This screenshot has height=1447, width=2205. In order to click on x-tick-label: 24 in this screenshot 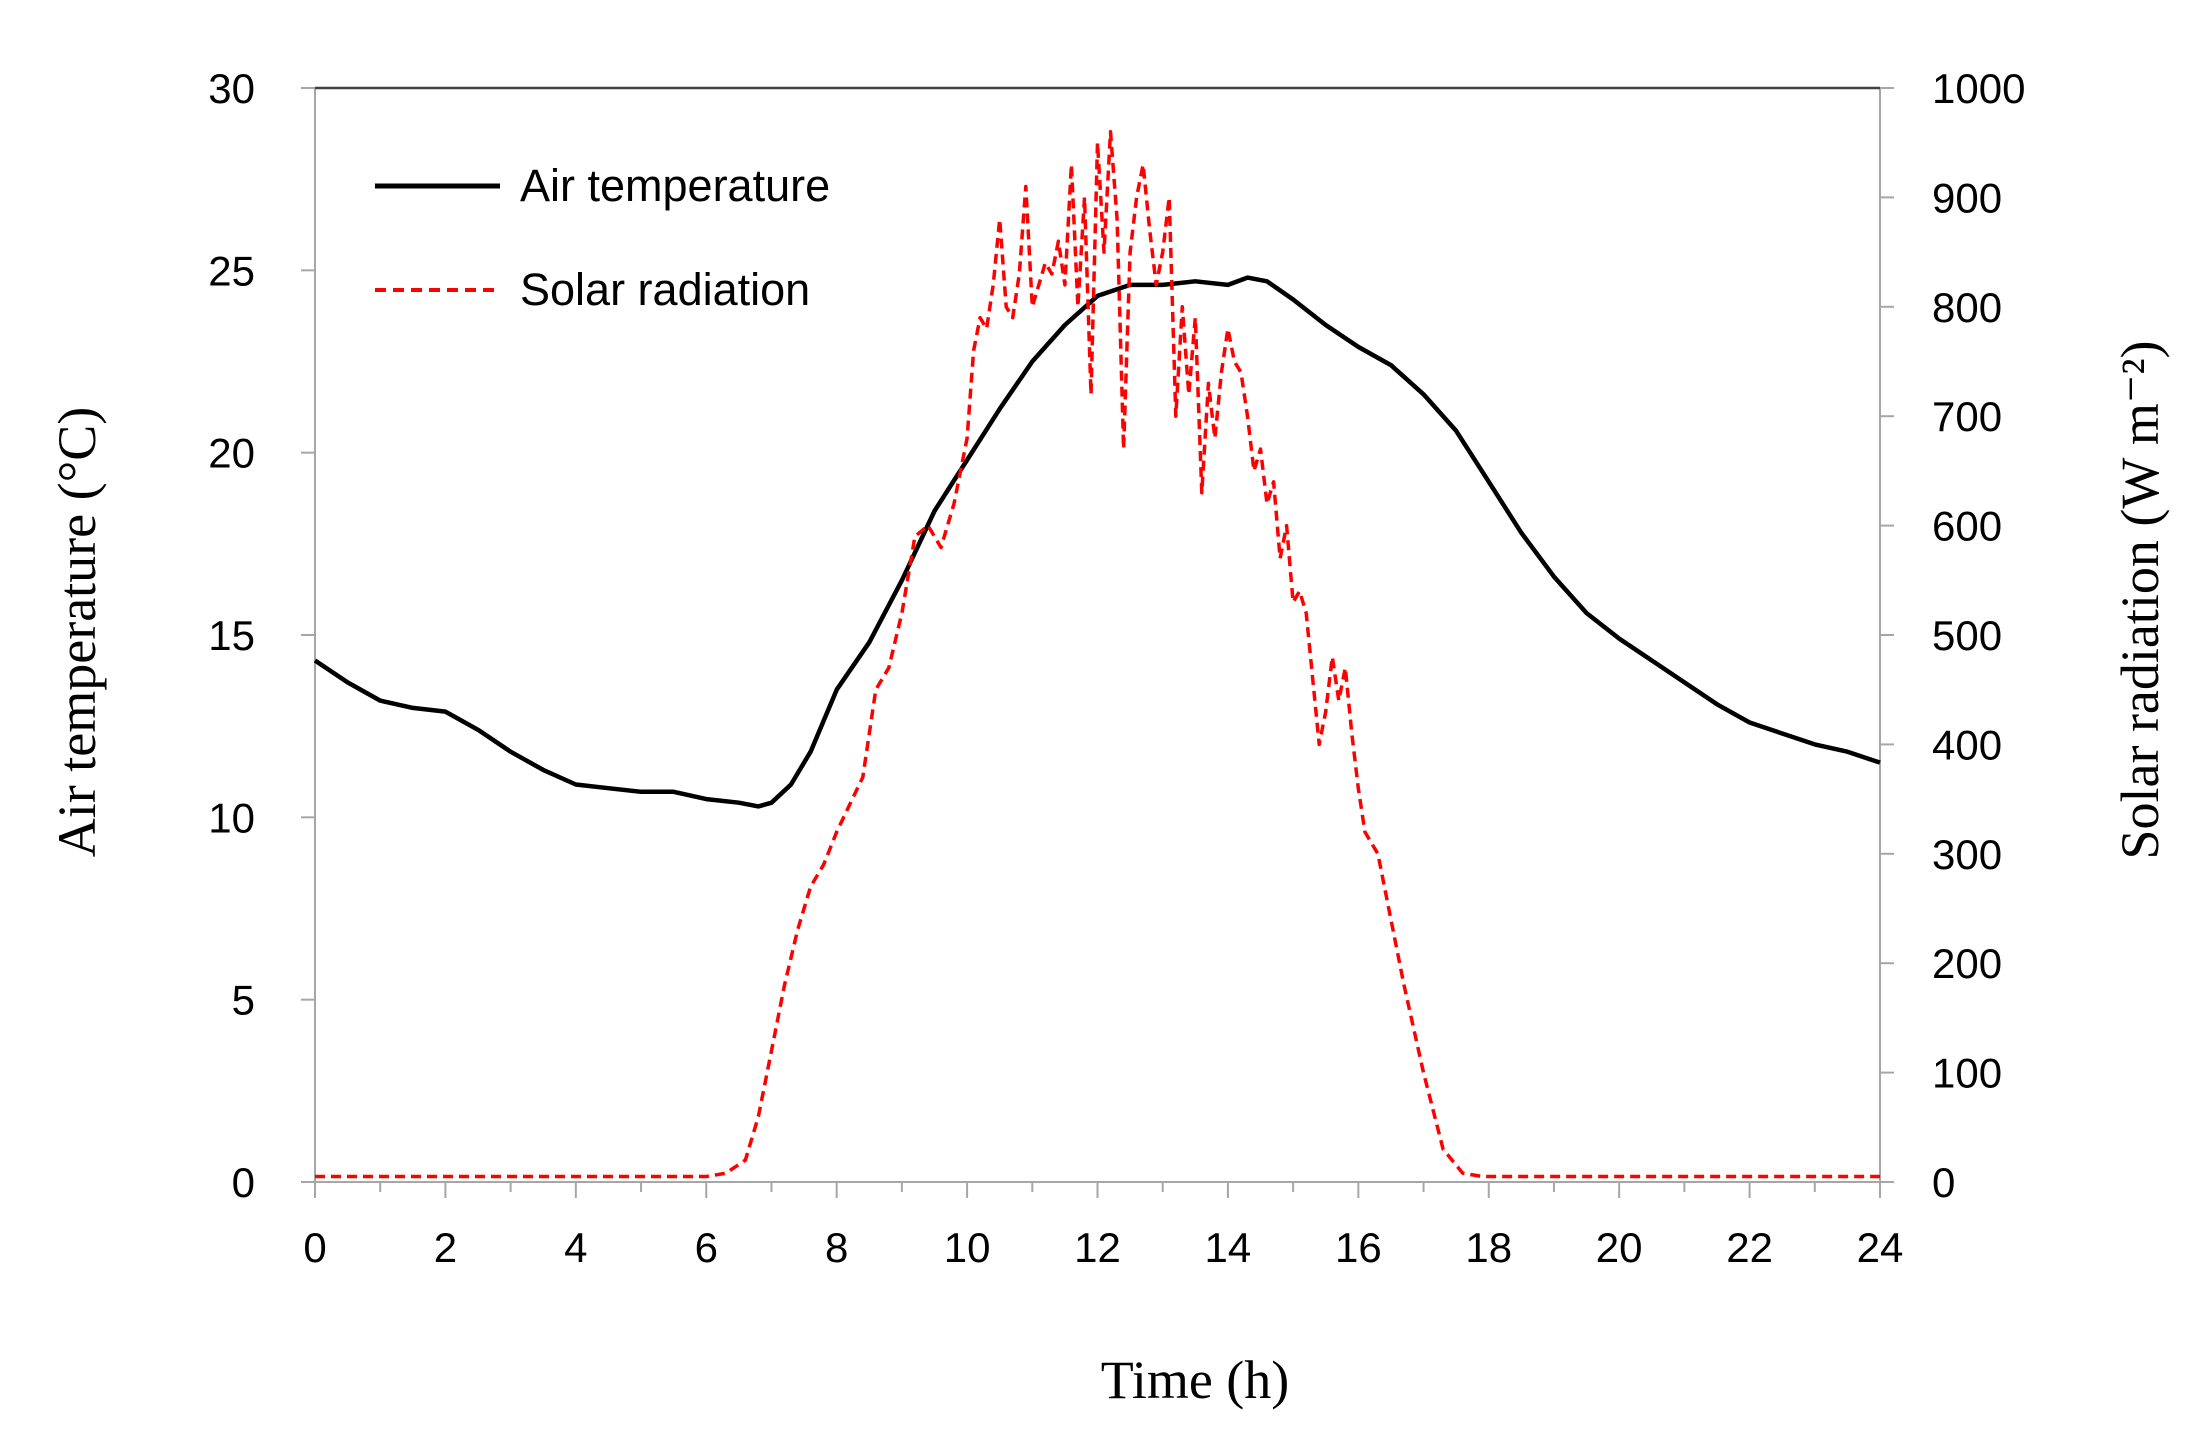, I will do `click(1880, 1247)`.